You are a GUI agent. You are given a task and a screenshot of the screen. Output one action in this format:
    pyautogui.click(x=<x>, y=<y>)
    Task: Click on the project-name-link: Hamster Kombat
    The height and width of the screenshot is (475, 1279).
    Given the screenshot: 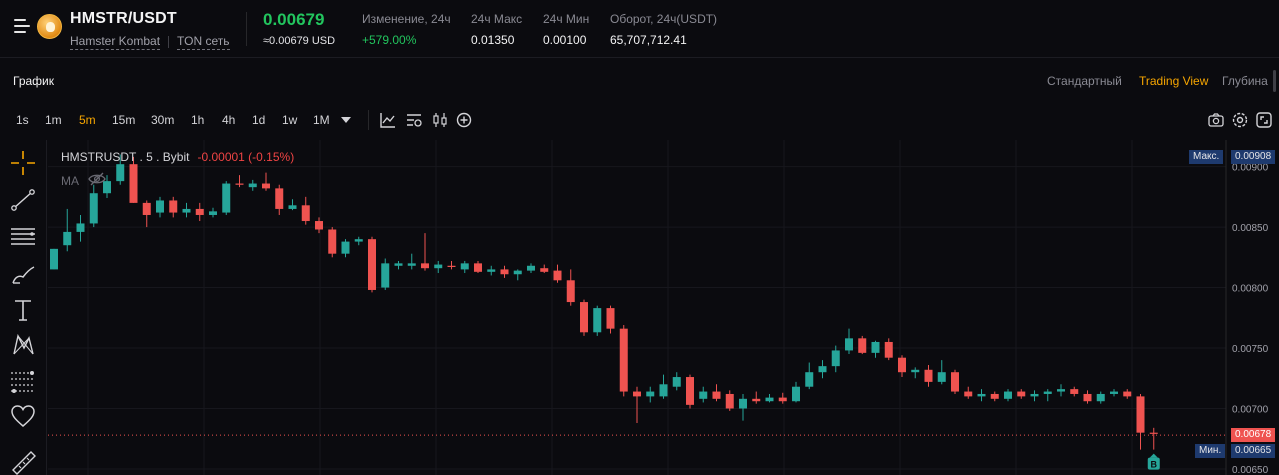 What is the action you would take?
    pyautogui.click(x=115, y=42)
    